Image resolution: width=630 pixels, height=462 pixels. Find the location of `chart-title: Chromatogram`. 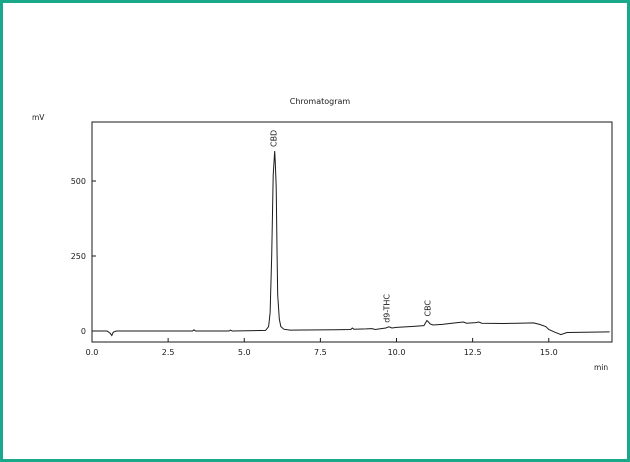

chart-title: Chromatogram is located at coordinates (320, 101).